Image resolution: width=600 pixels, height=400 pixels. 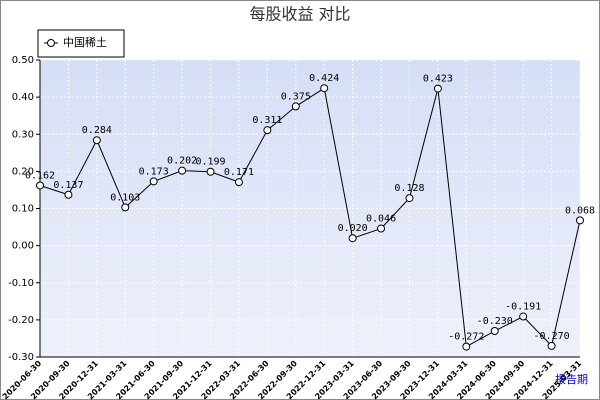 I want to click on value-label: -0.272, so click(x=466, y=337).